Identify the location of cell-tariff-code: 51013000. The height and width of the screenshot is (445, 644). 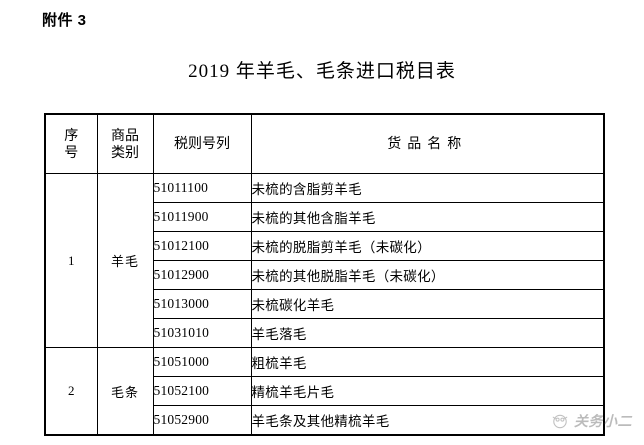
(202, 304).